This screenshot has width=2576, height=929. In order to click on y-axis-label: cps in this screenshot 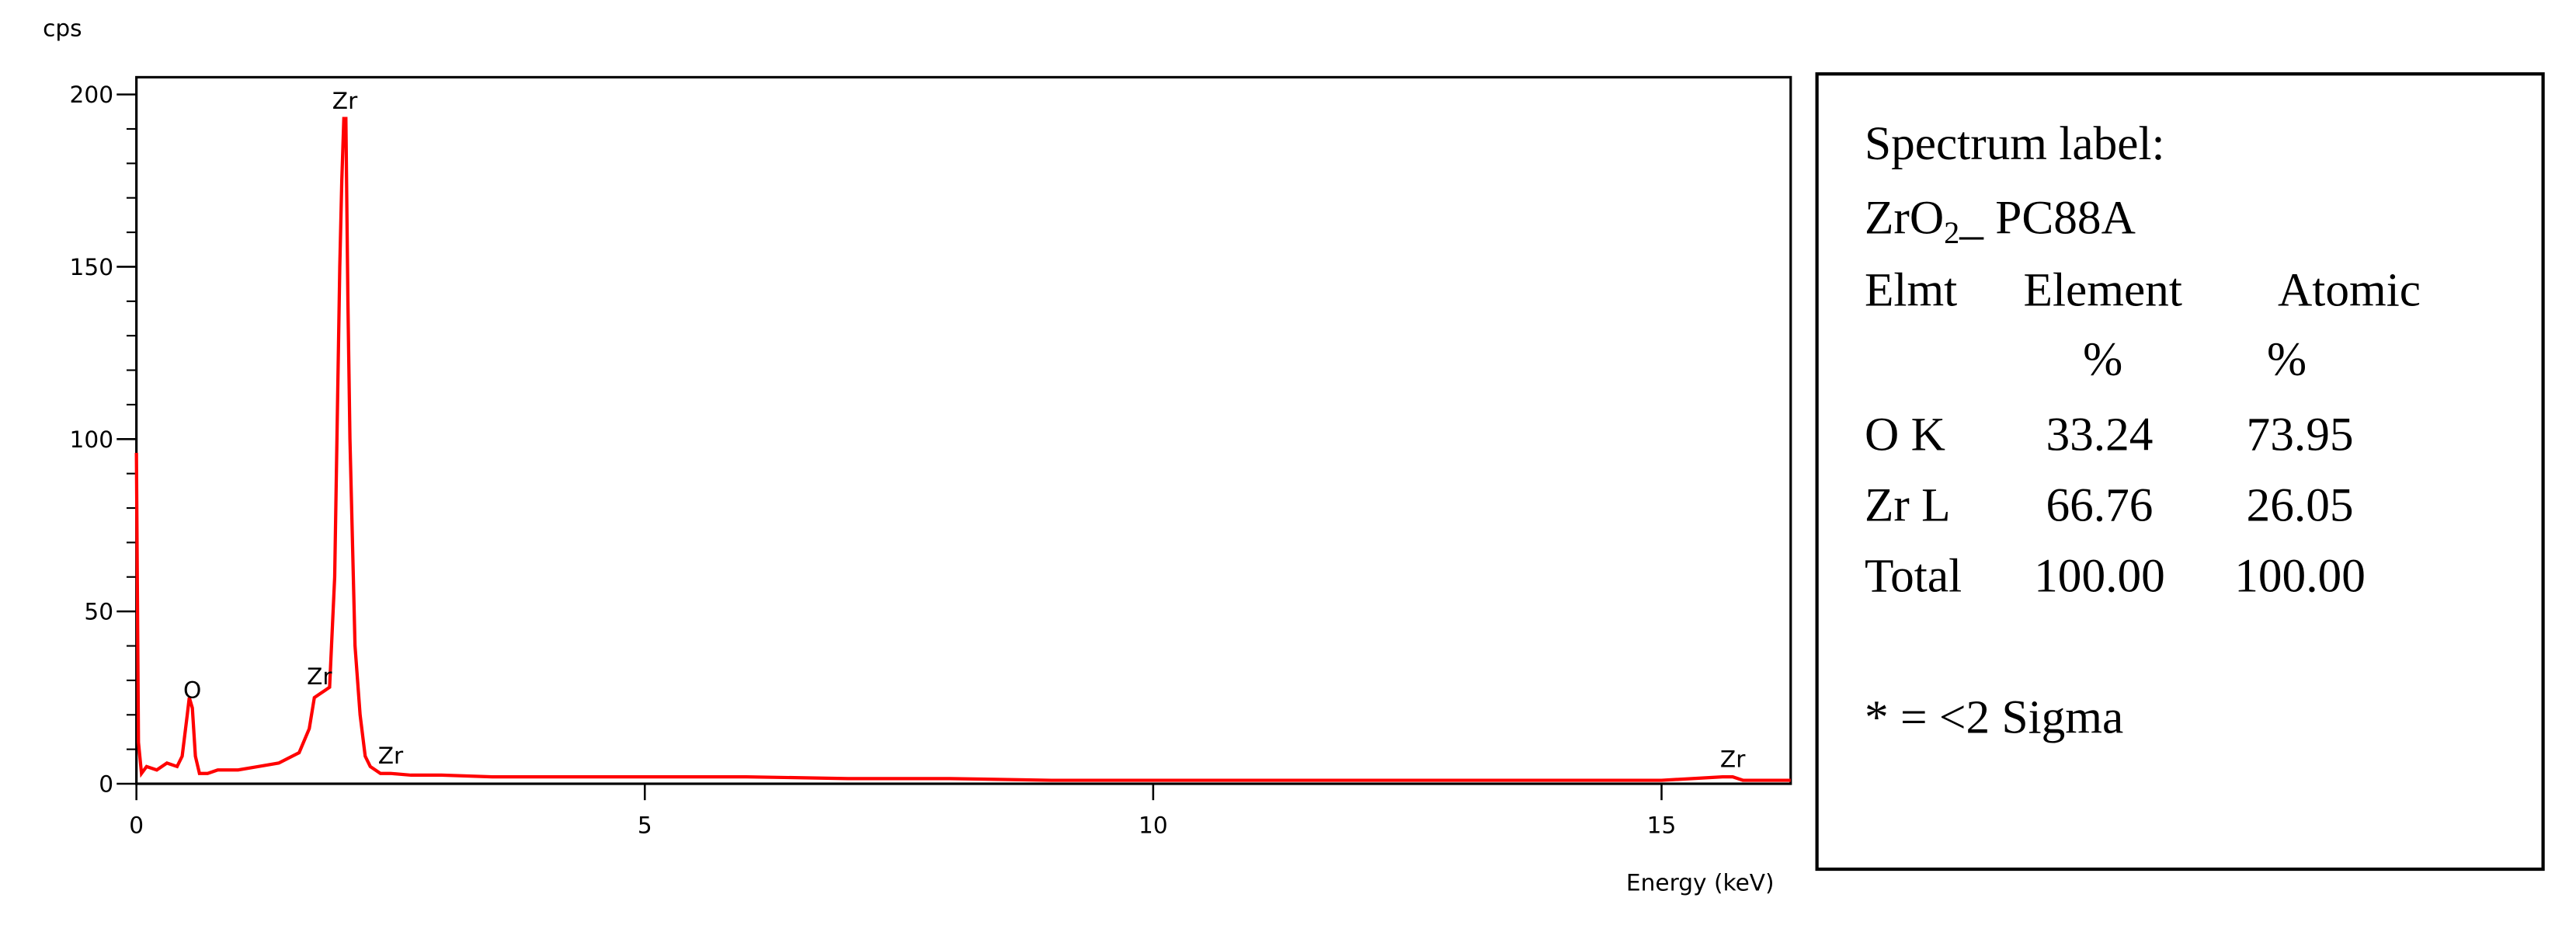, I will do `click(62, 29)`.